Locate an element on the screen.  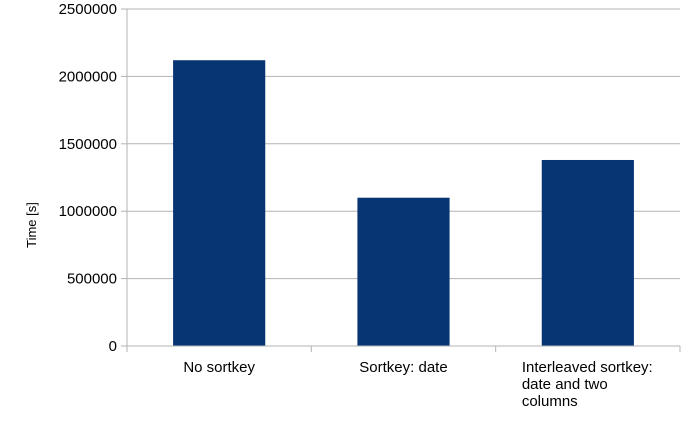
y-tick-label: 2000000 is located at coordinates (88, 76).